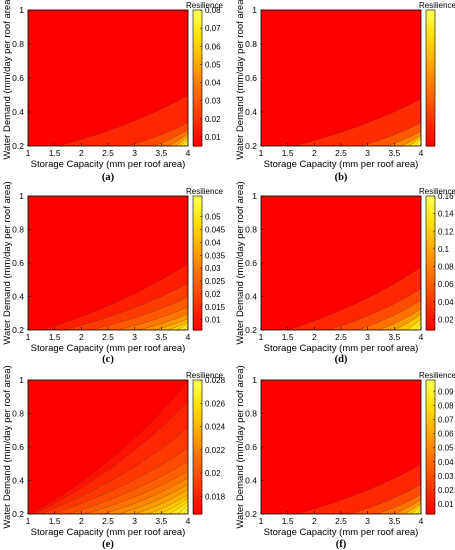 The width and height of the screenshot is (455, 550). Describe the element at coordinates (444, 249) in the screenshot. I see `colorbar-tick-label: 0.1` at that location.